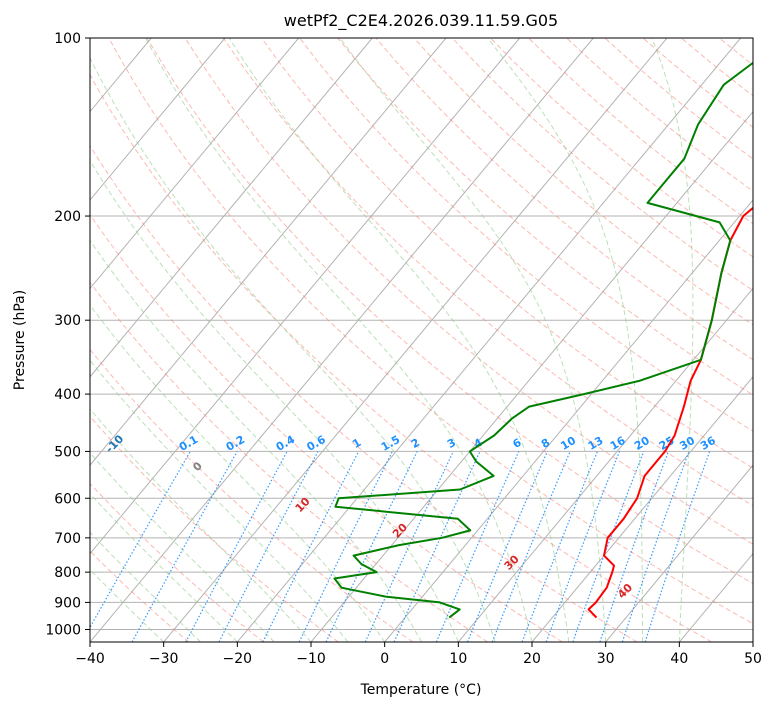 This screenshot has width=775, height=708. What do you see at coordinates (26, 409) in the screenshot?
I see `dry-adiabat-label: -20` at bounding box center [26, 409].